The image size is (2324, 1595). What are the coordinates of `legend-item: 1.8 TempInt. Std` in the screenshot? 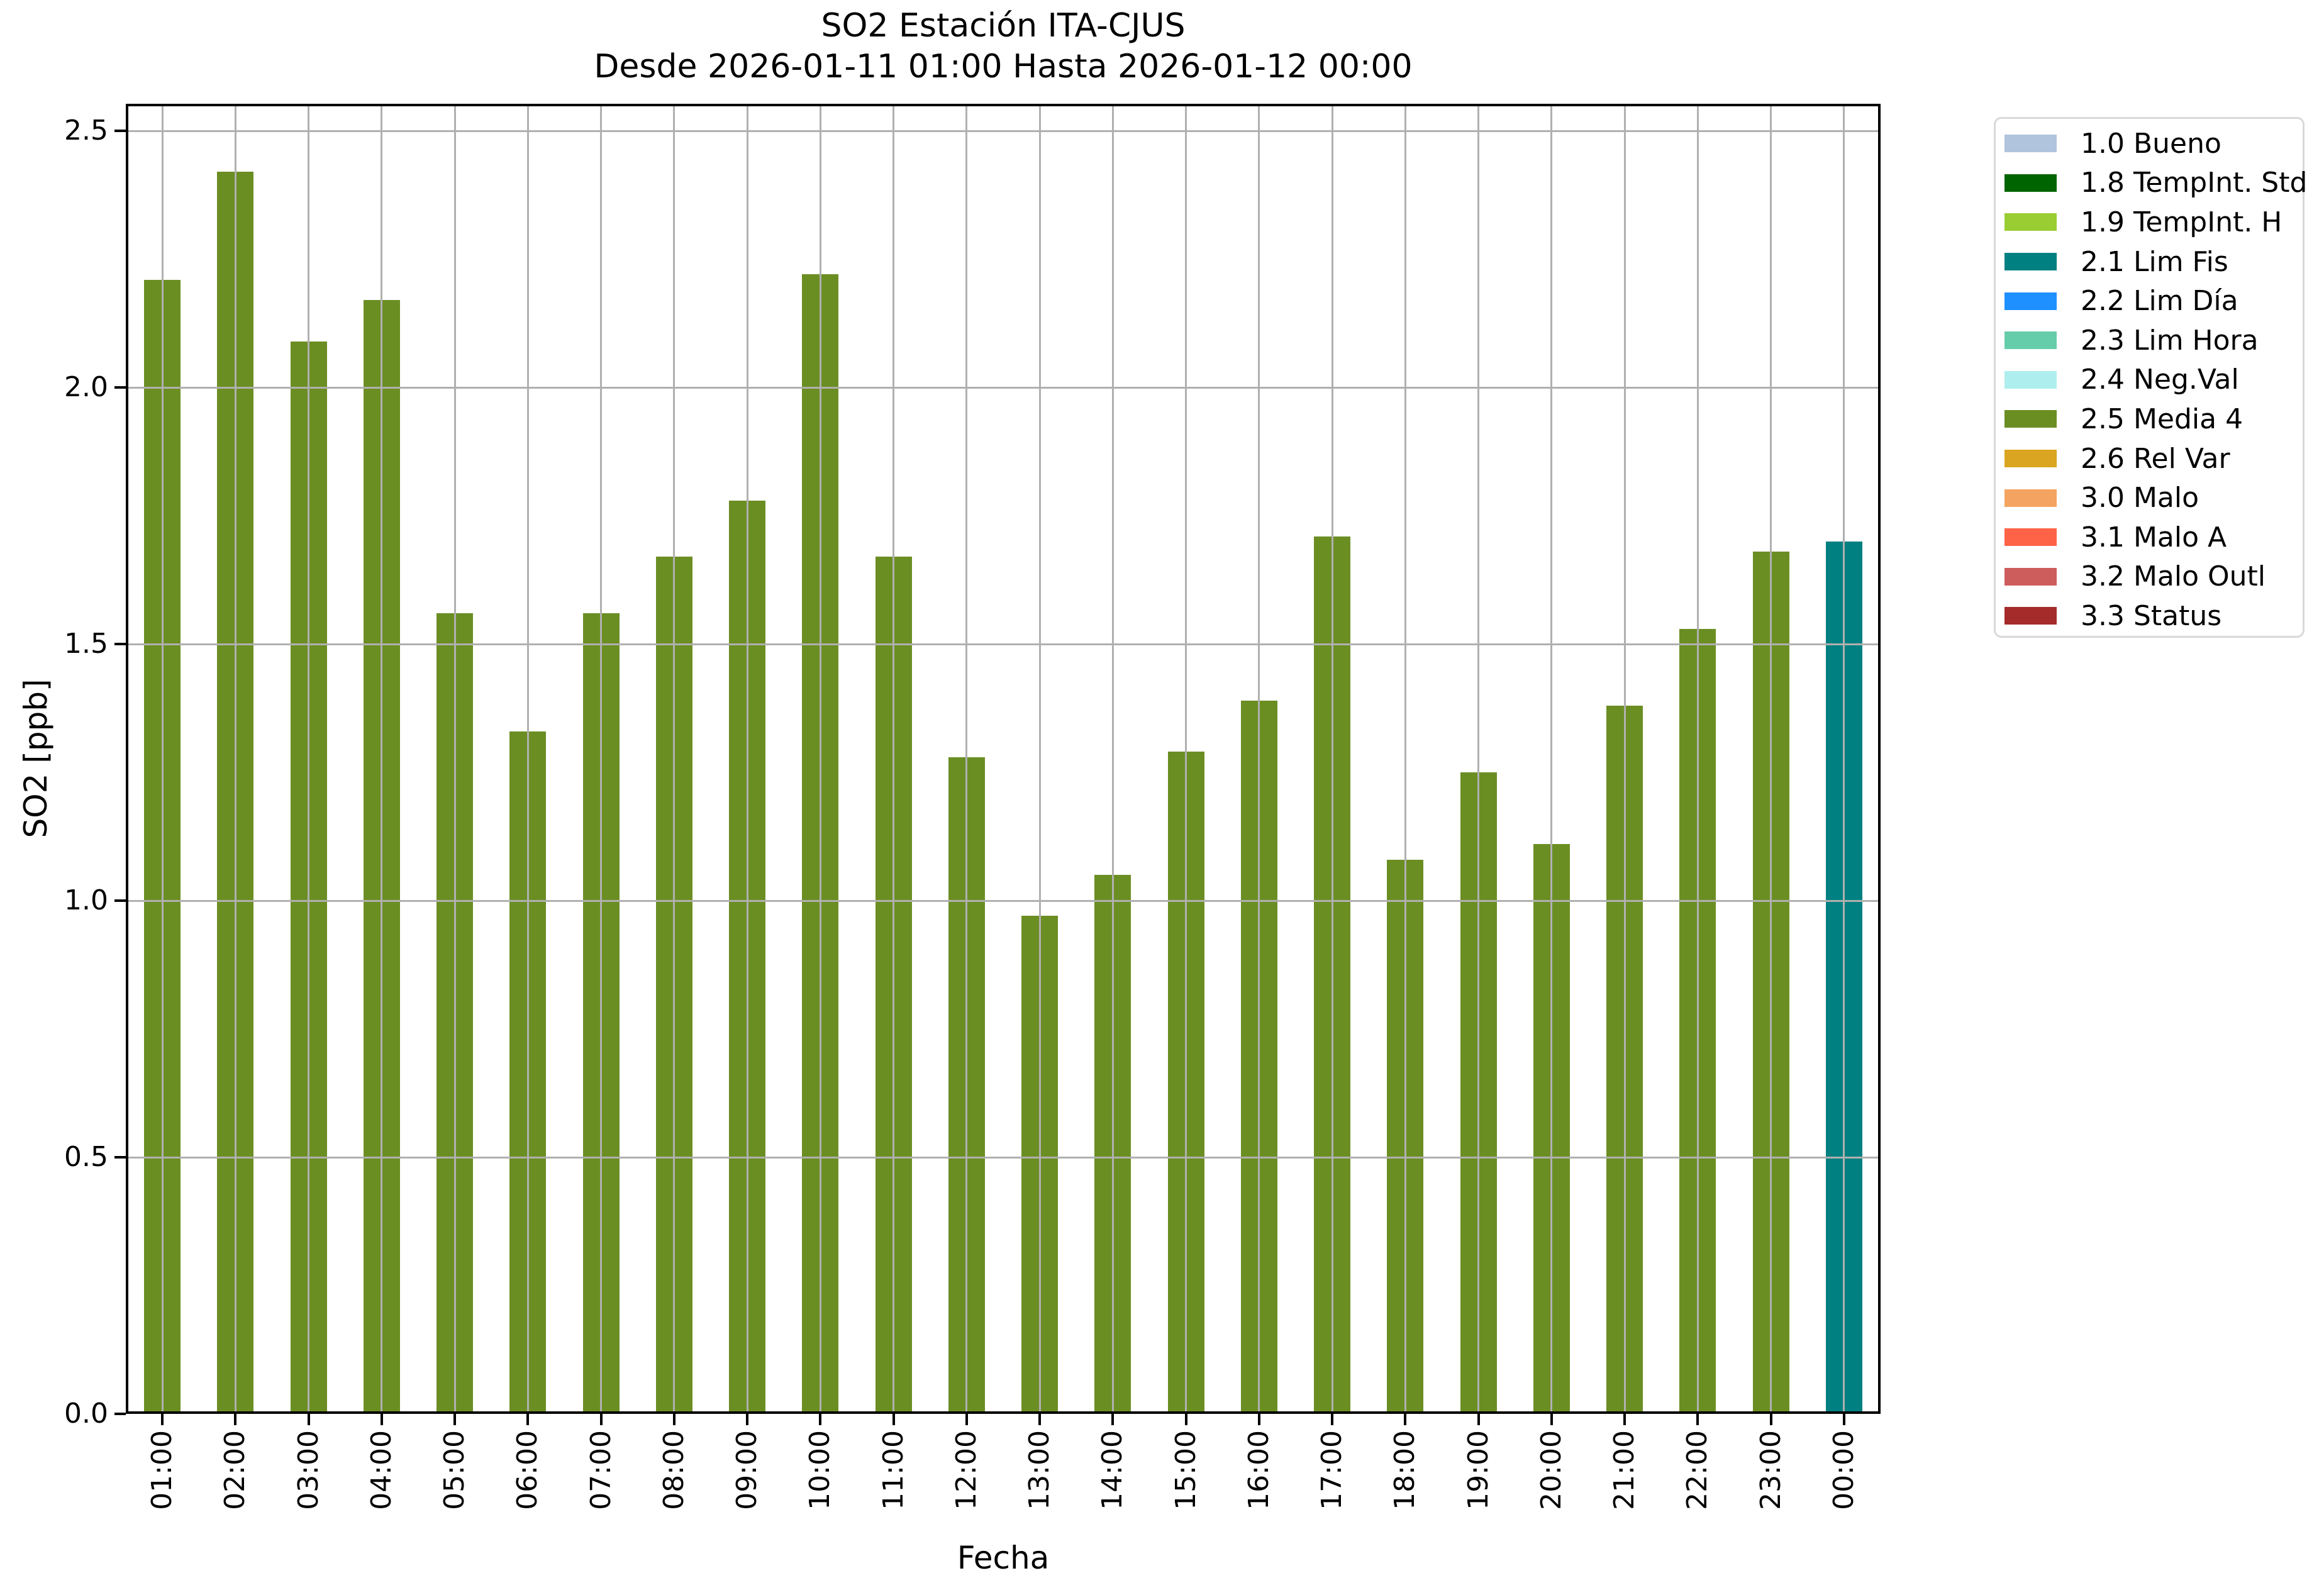 It's located at (2151, 183).